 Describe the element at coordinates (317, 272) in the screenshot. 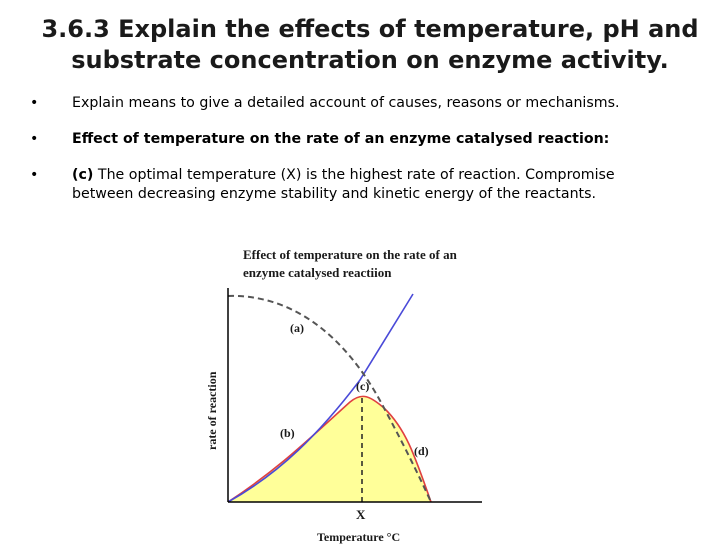

I see `chart-title-line-2: enzyme catalysed reactiion` at that location.